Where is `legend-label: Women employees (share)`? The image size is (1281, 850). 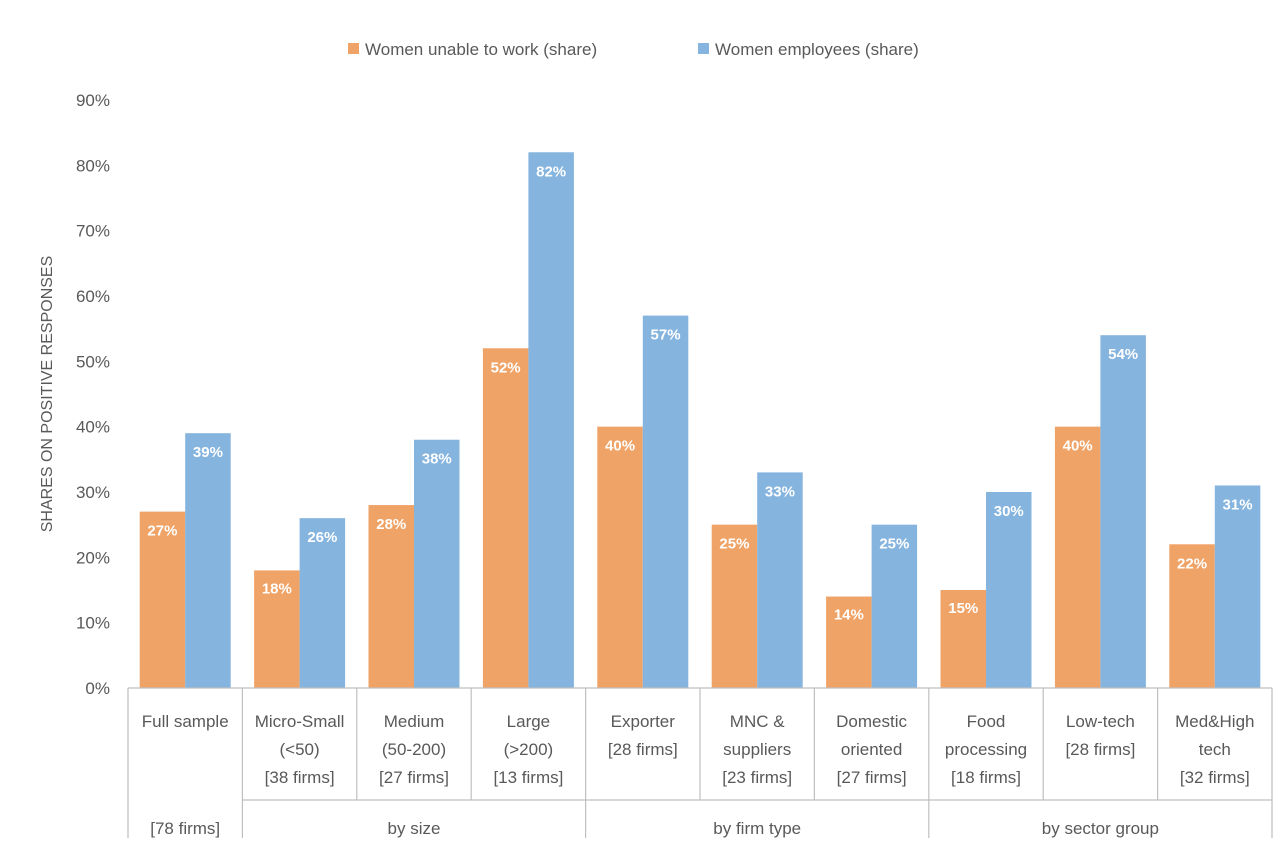
legend-label: Women employees (share) is located at coordinates (817, 49).